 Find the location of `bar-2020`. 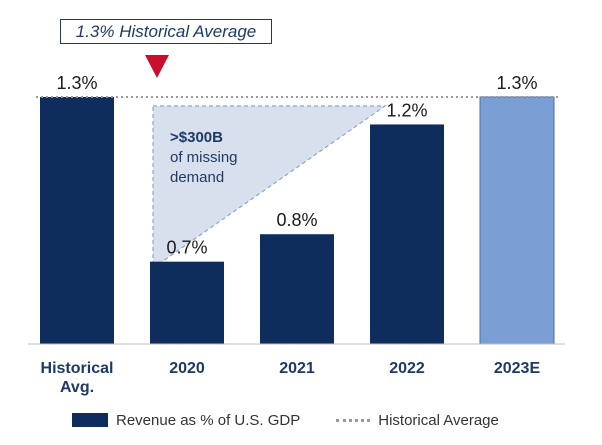

bar-2020 is located at coordinates (187, 302).